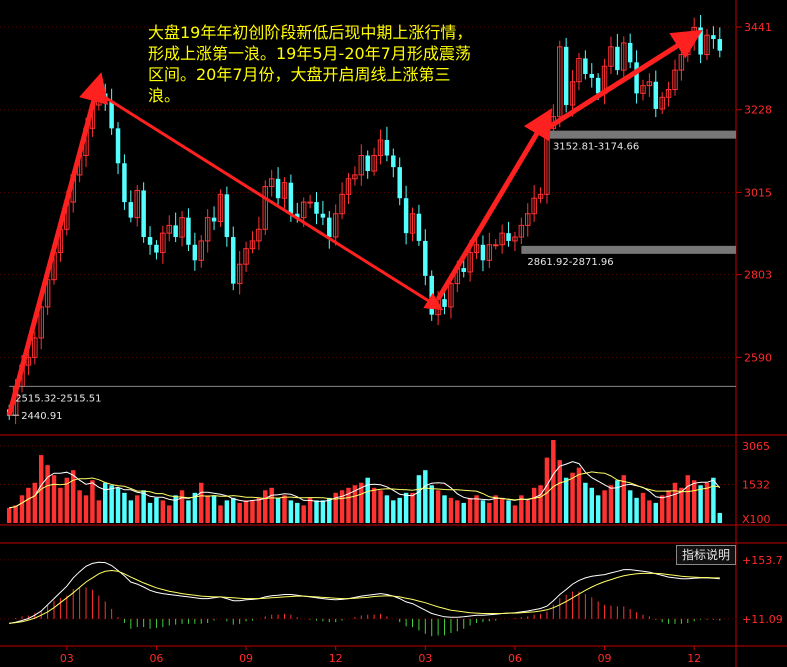  I want to click on macd-tick-label: +153.7, so click(762, 560).